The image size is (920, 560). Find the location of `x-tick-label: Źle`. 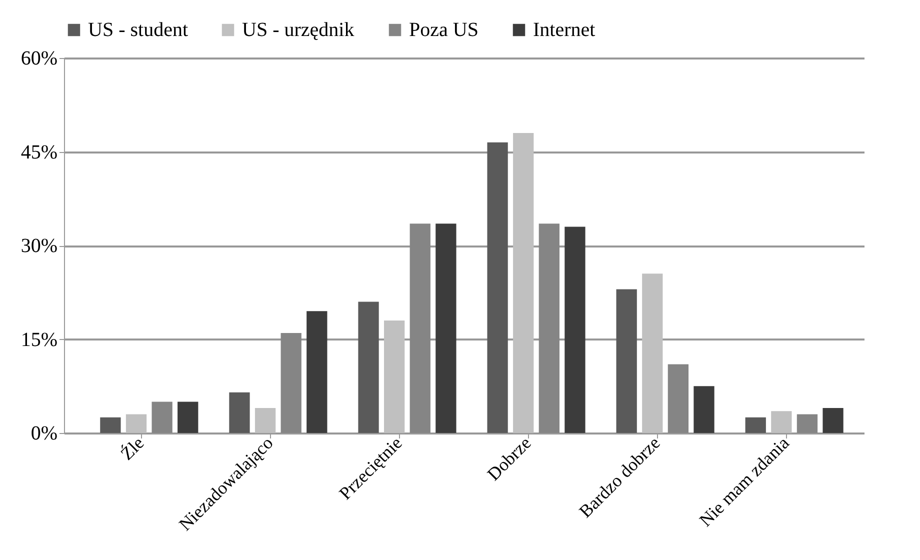

x-tick-label: Źle is located at coordinates (132, 448).